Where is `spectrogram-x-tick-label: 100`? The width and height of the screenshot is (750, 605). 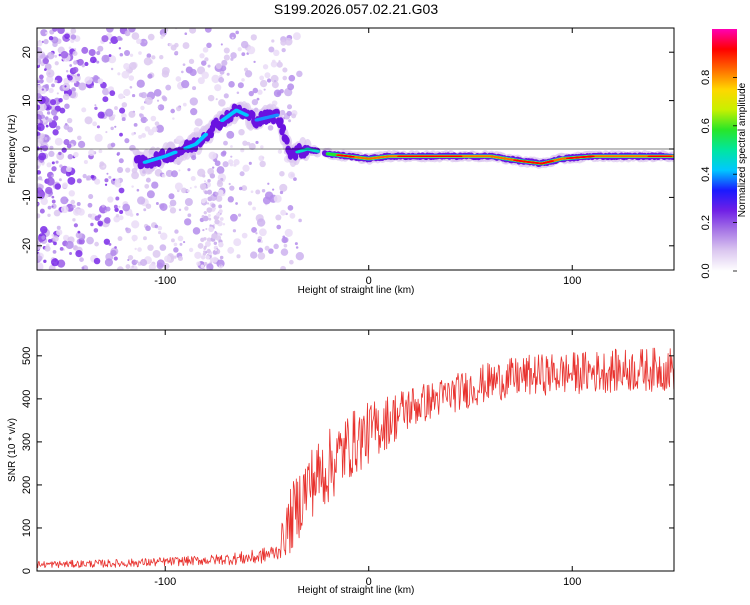 spectrogram-x-tick-label: 100 is located at coordinates (572, 281).